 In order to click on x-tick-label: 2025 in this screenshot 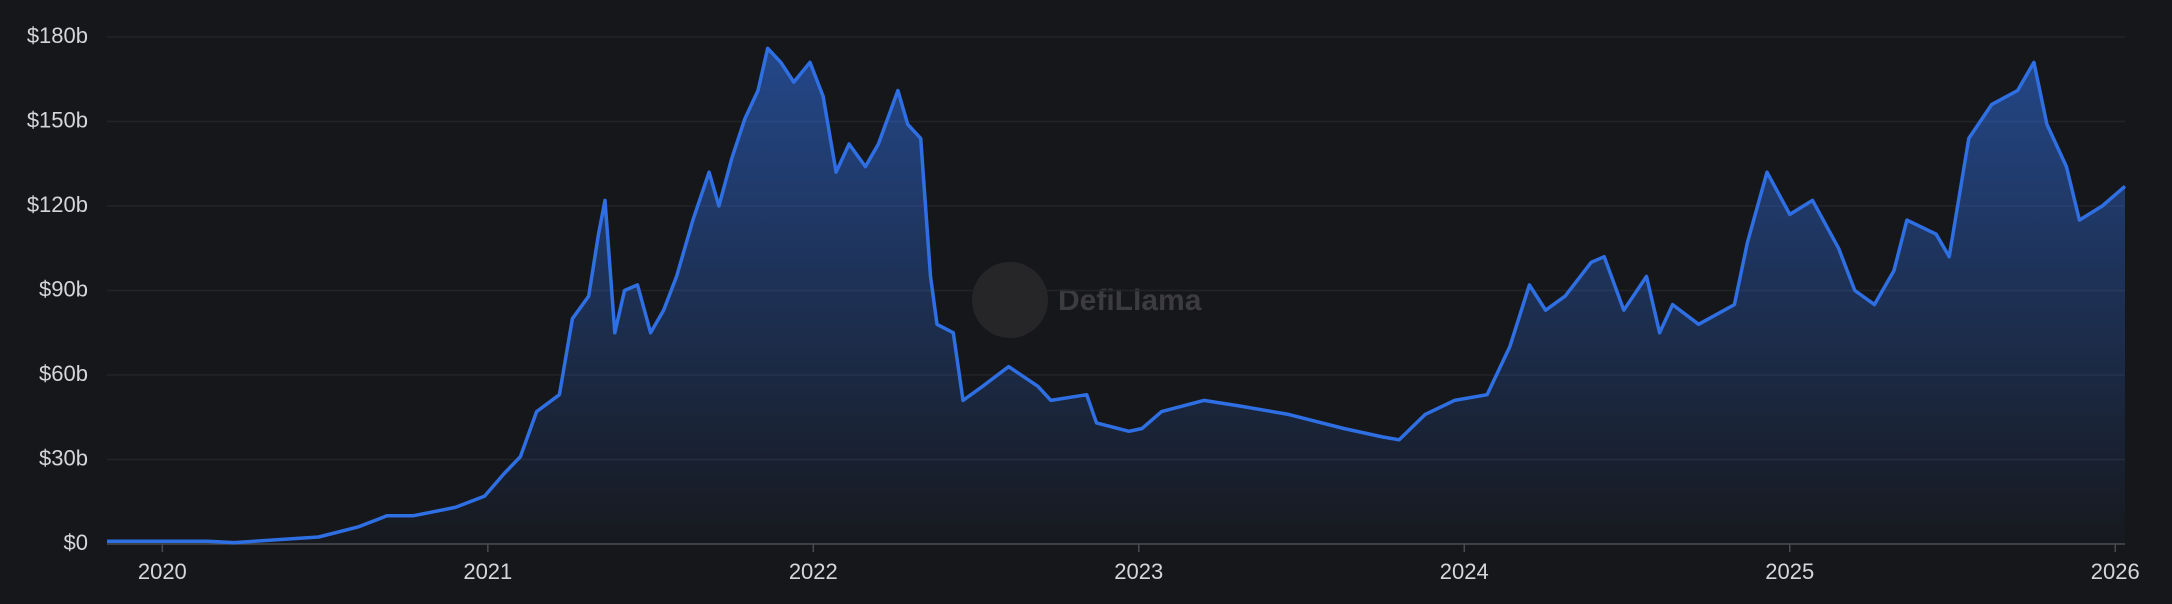, I will do `click(1789, 571)`.